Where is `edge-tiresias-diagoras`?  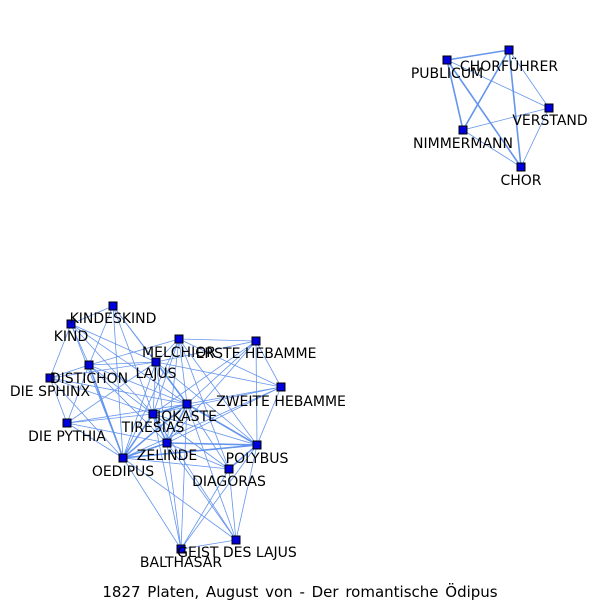
edge-tiresias-diagoras is located at coordinates (191, 441).